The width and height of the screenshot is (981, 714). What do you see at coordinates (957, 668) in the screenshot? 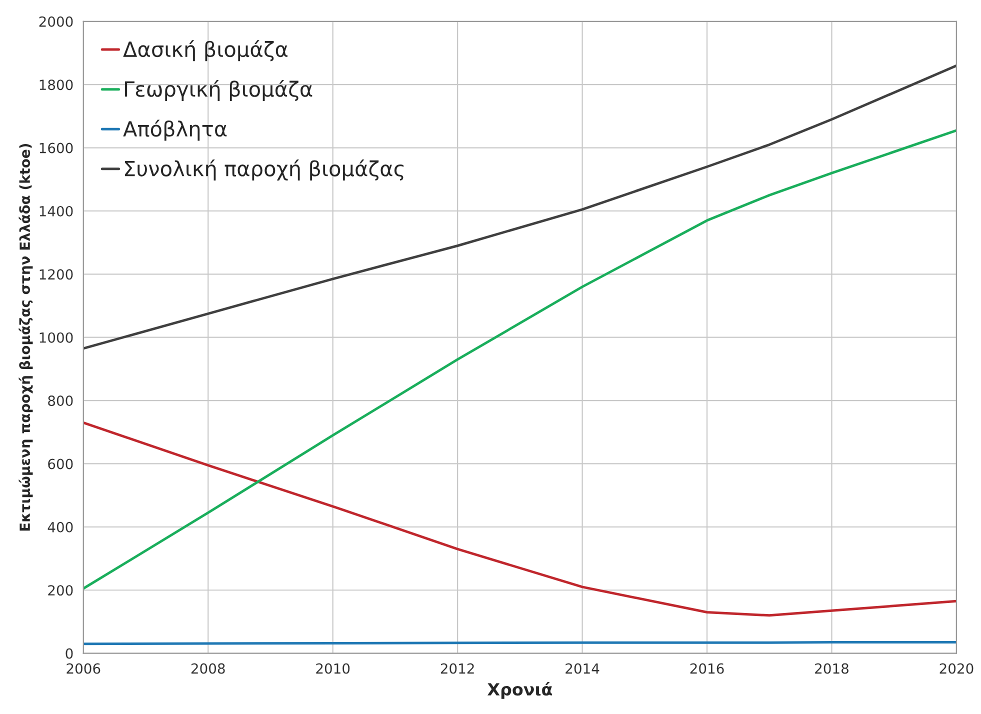
I see `x-tick-label: 2020` at bounding box center [957, 668].